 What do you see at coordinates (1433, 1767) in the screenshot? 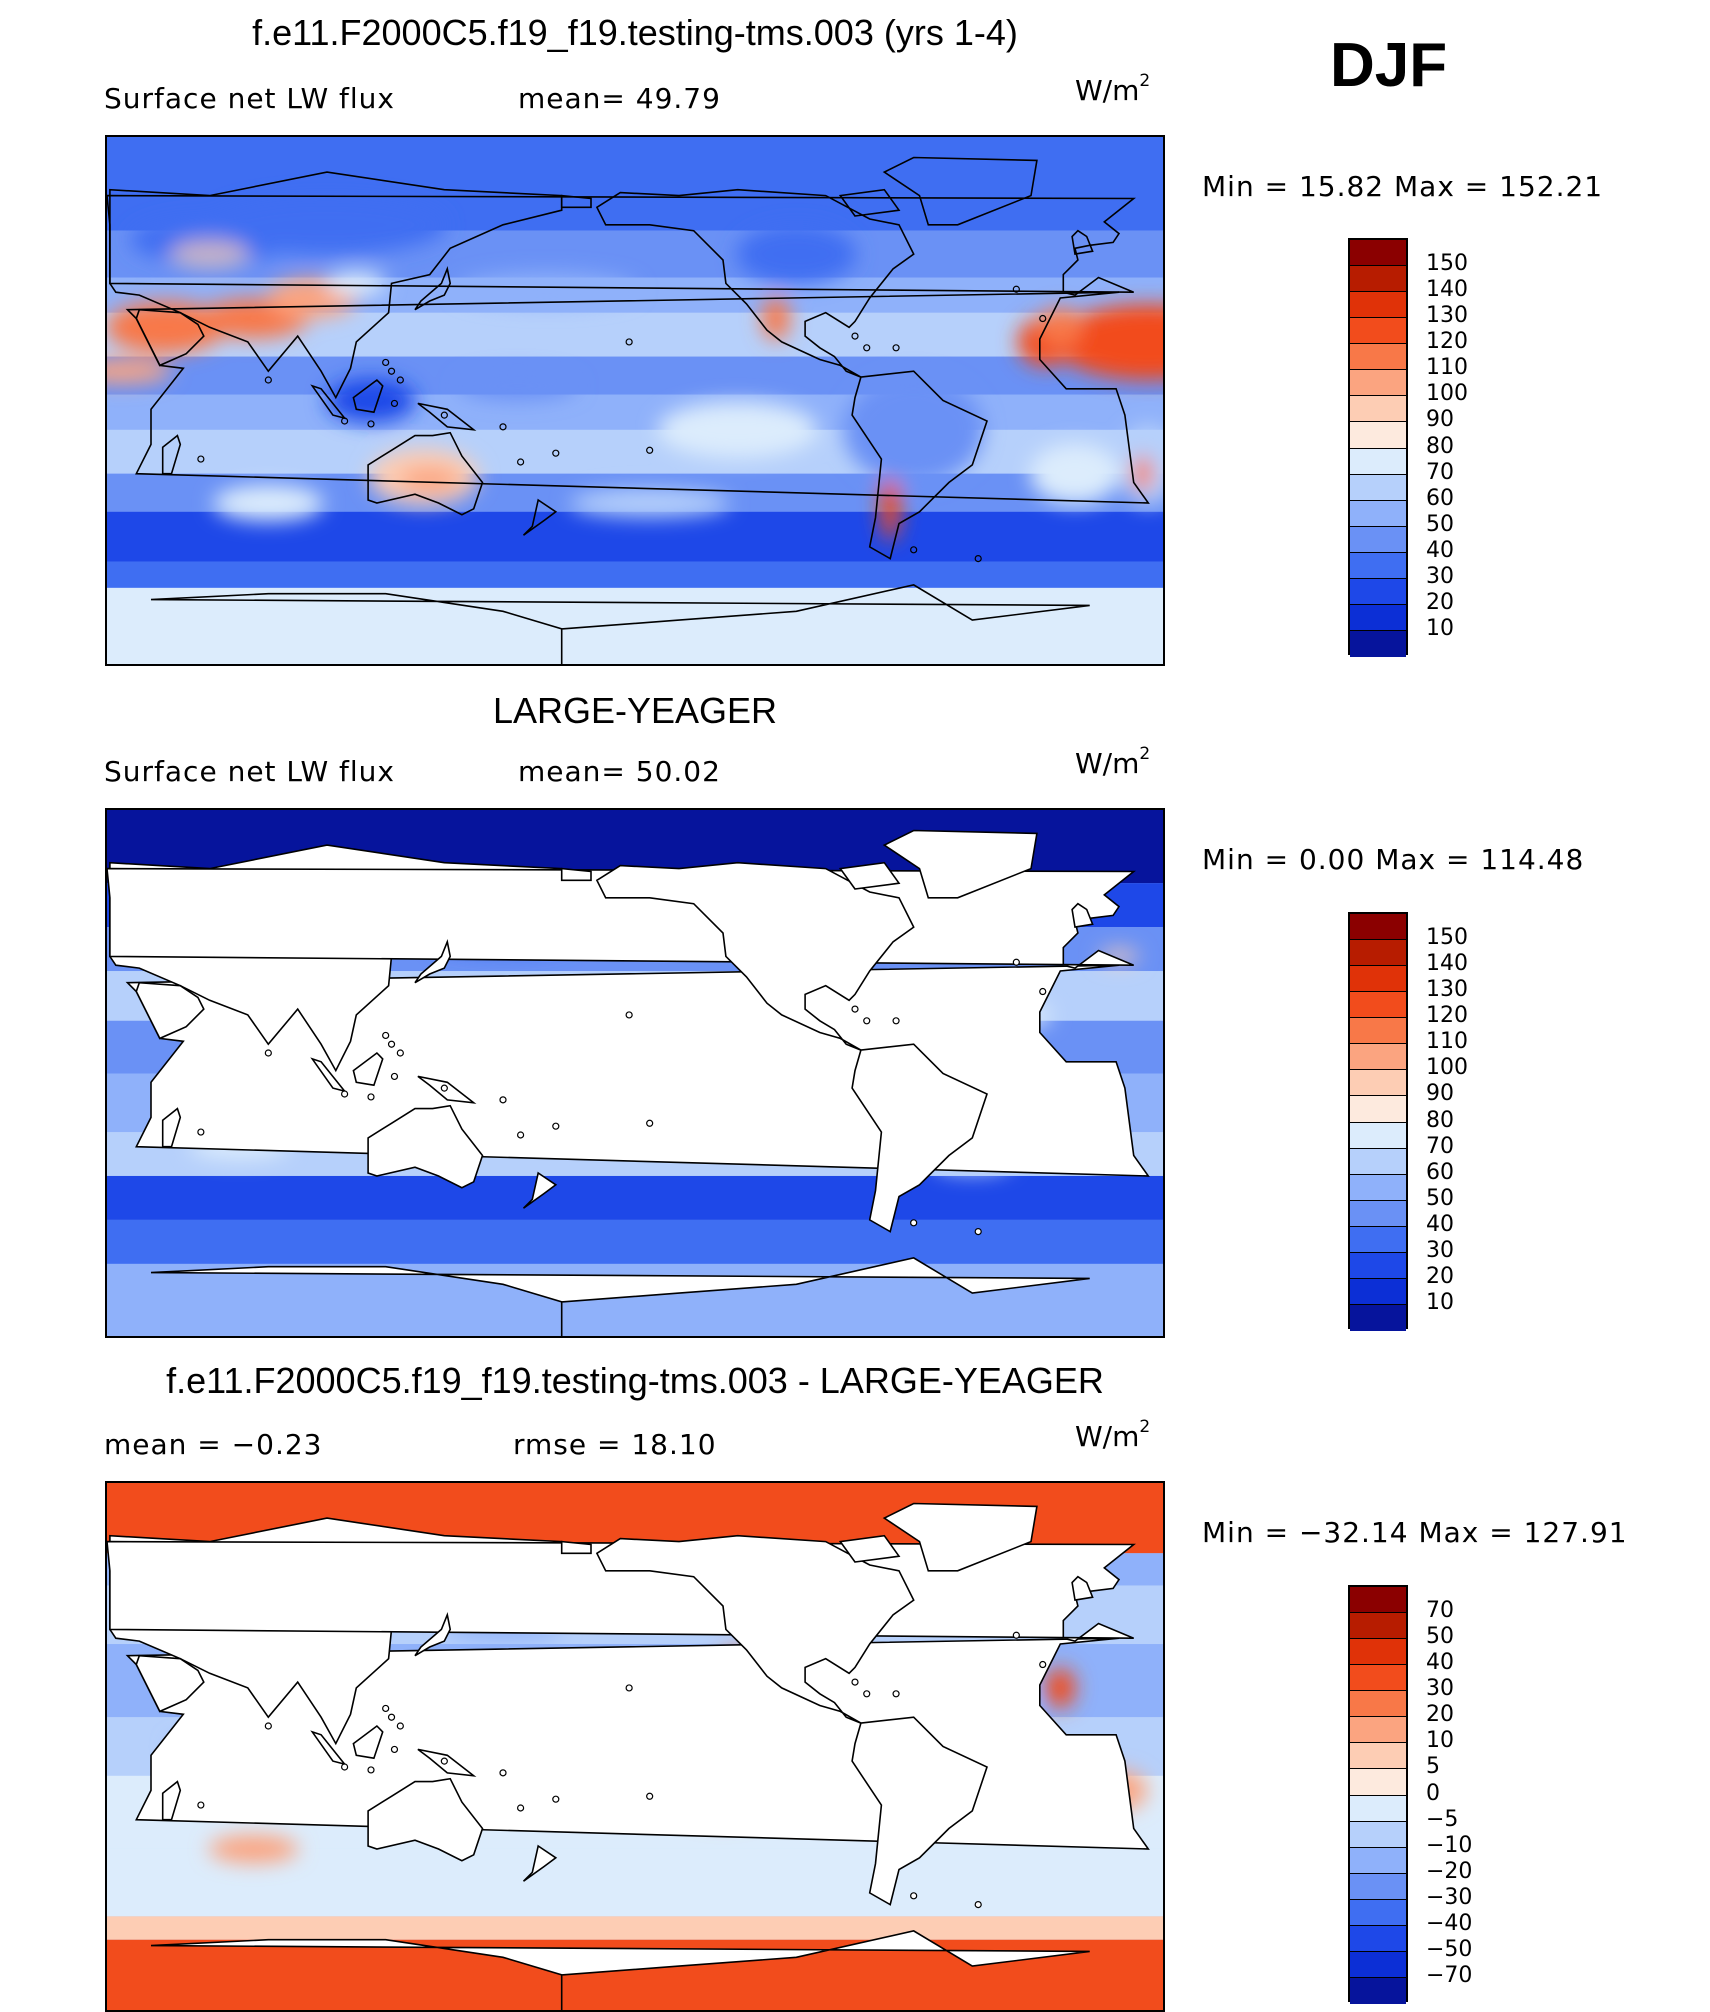
I see `colorbar-tick-label: 5` at bounding box center [1433, 1767].